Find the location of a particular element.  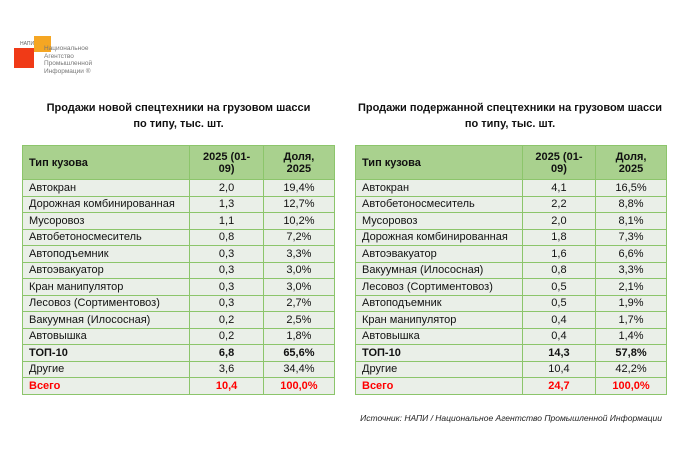

top10-row: ТОП-10 6,8 65,6% is located at coordinates (178, 353).